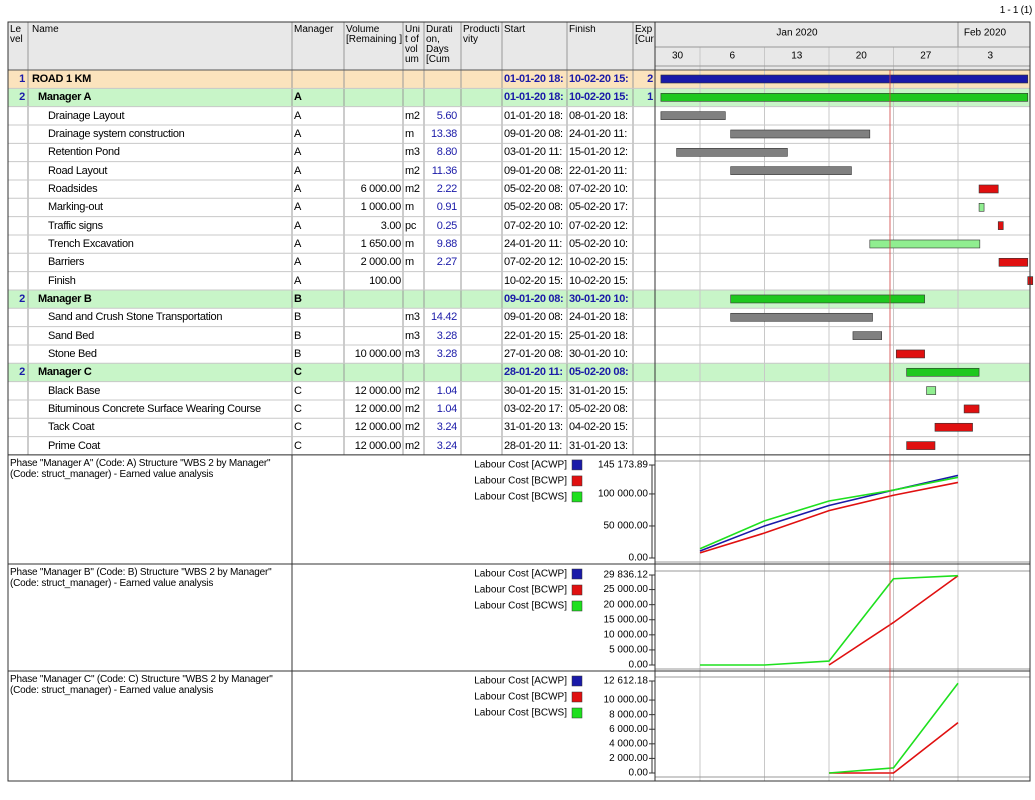  I want to click on cell-name: Sand Bed, so click(71, 335).